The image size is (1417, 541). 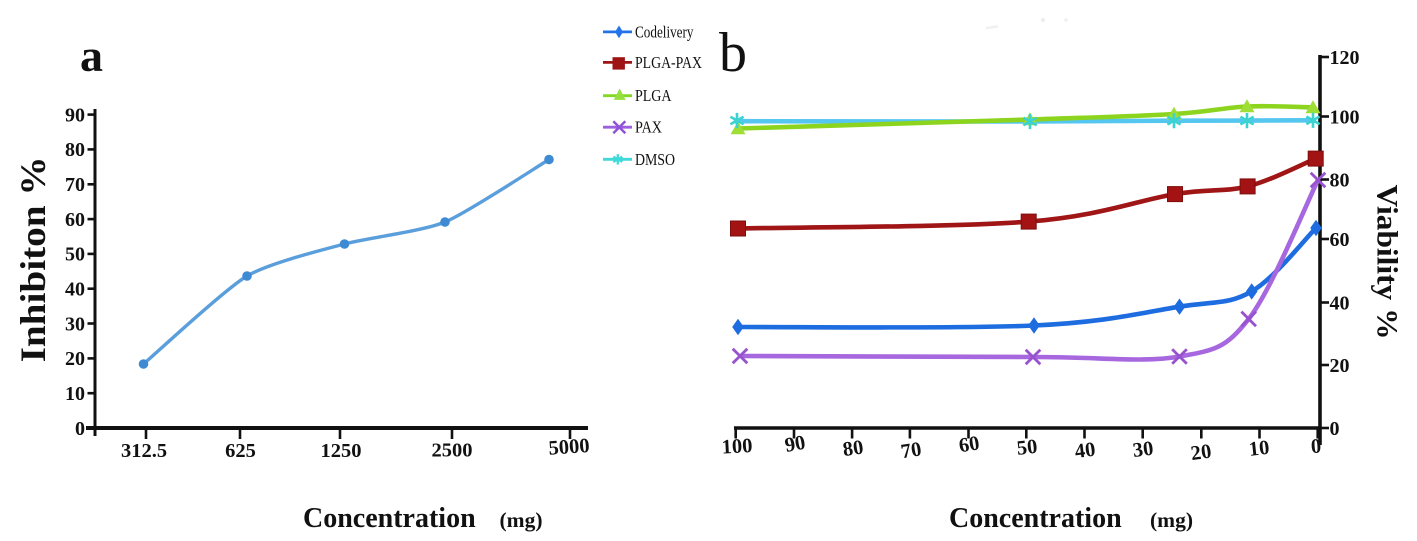 What do you see at coordinates (1345, 58) in the screenshot?
I see `svg-text: 120` at bounding box center [1345, 58].